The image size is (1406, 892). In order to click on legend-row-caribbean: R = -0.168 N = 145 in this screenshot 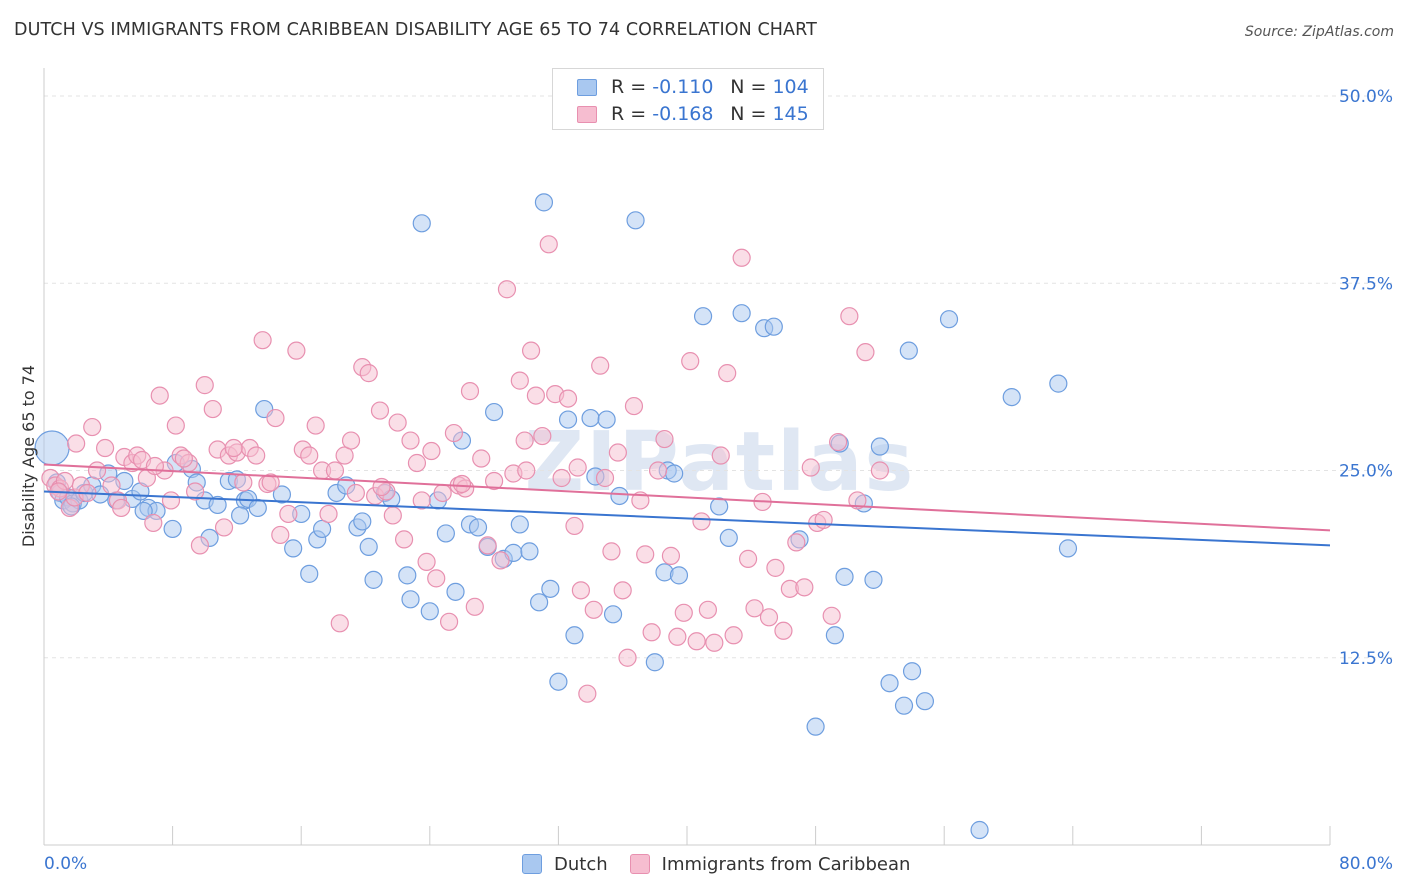, I will do `click(693, 114)`.